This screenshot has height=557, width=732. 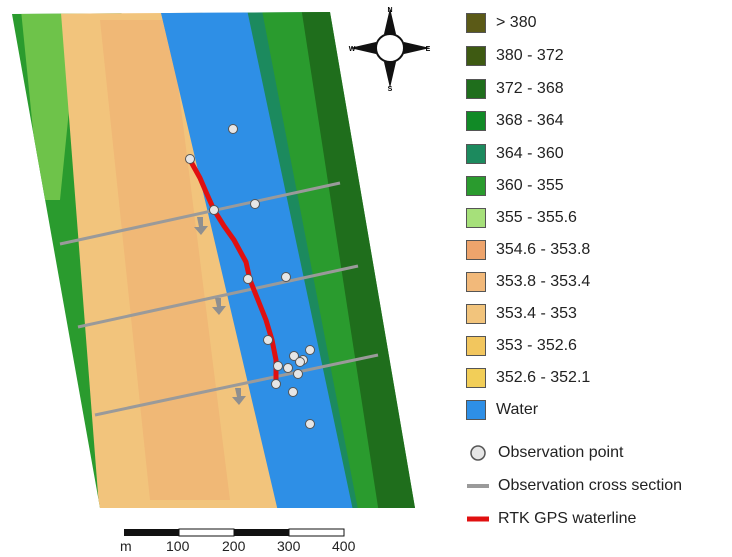 I want to click on legend-item: 354.6 - 353.8, so click(x=528, y=250).